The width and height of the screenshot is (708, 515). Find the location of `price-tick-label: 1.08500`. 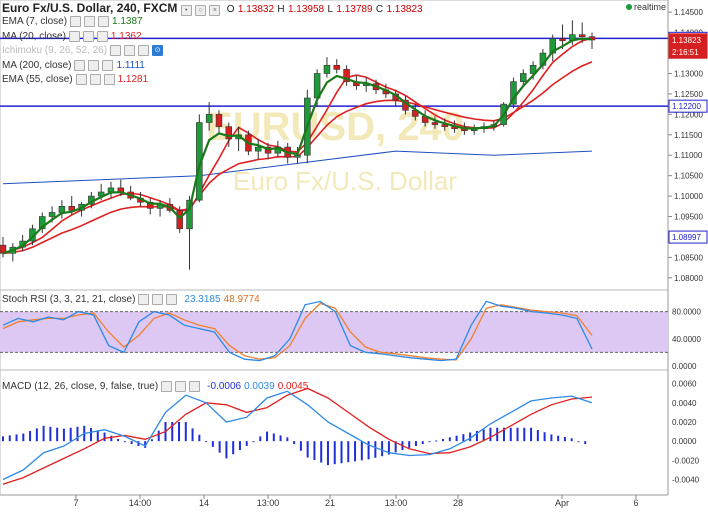

price-tick-label: 1.08500 is located at coordinates (688, 257).